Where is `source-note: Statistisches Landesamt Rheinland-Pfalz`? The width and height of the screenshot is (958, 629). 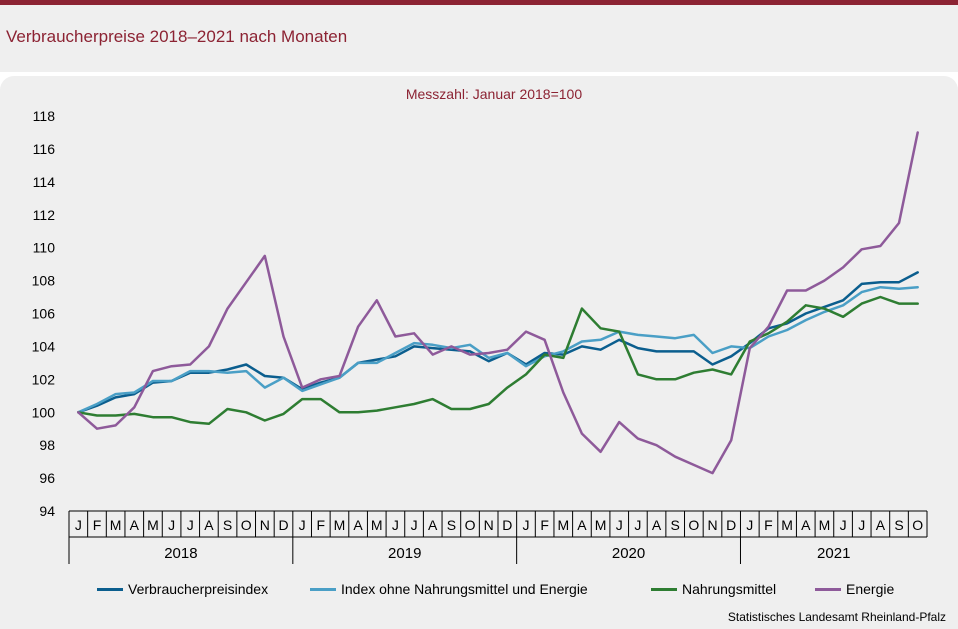 source-note: Statistisches Landesamt Rheinland-Pfalz is located at coordinates (836, 617).